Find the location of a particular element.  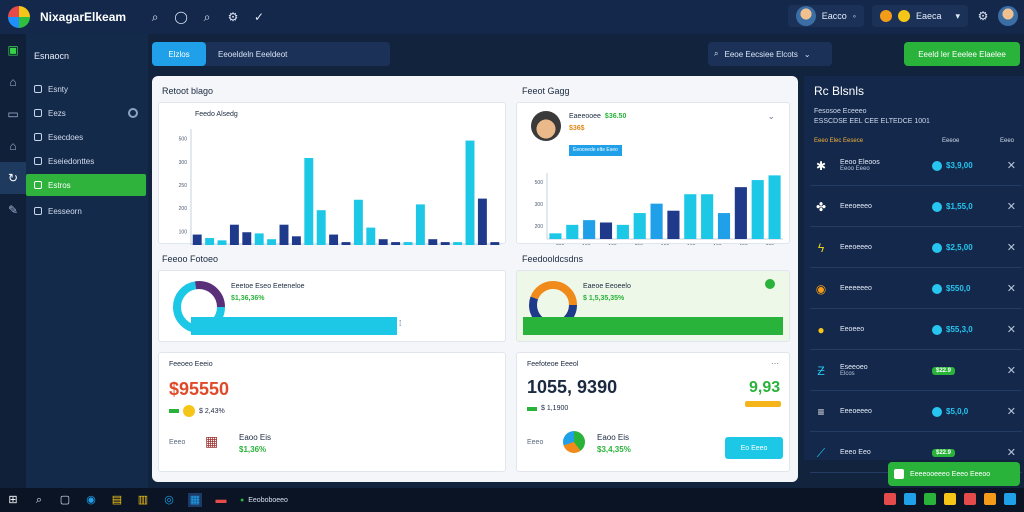

donut-label: Eeetoe Eseo Eeteneloe is located at coordinates (268, 286).